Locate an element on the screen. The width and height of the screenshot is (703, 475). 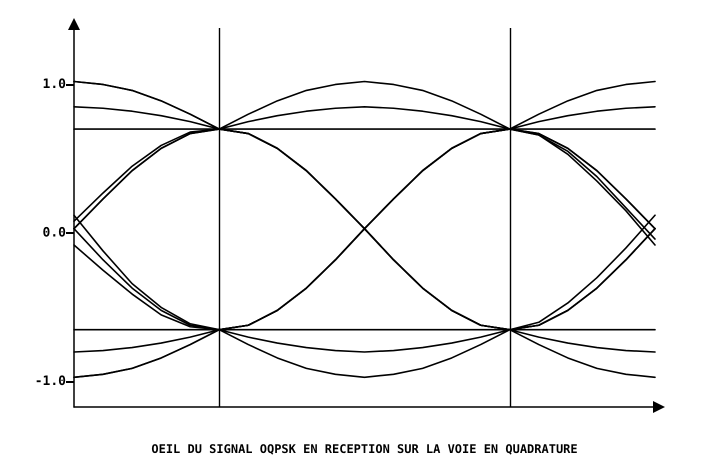
x-axis-title: OEIL DU SIGNAL OQPSK EN RECEPTION SUR LA VOIE EN QUADRATURE is located at coordinates (364, 449).